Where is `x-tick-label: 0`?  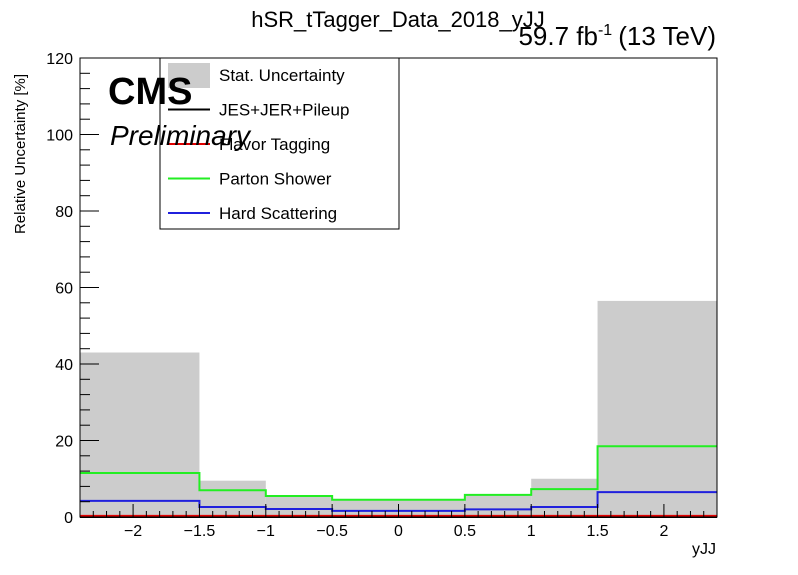 x-tick-label: 0 is located at coordinates (398, 531).